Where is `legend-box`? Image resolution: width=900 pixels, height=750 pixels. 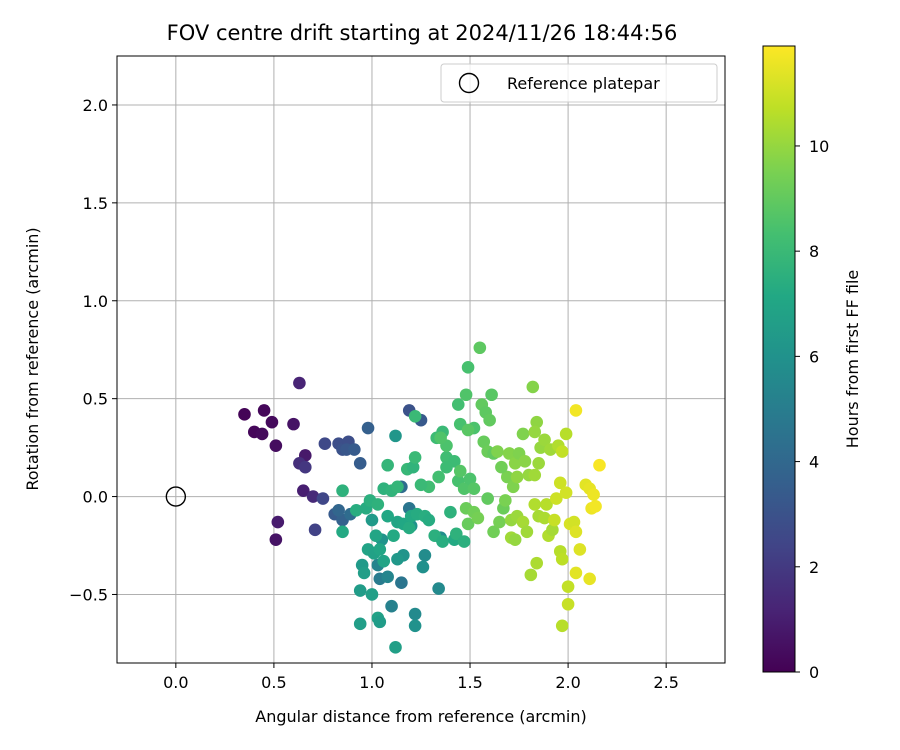 legend-box is located at coordinates (579, 83).